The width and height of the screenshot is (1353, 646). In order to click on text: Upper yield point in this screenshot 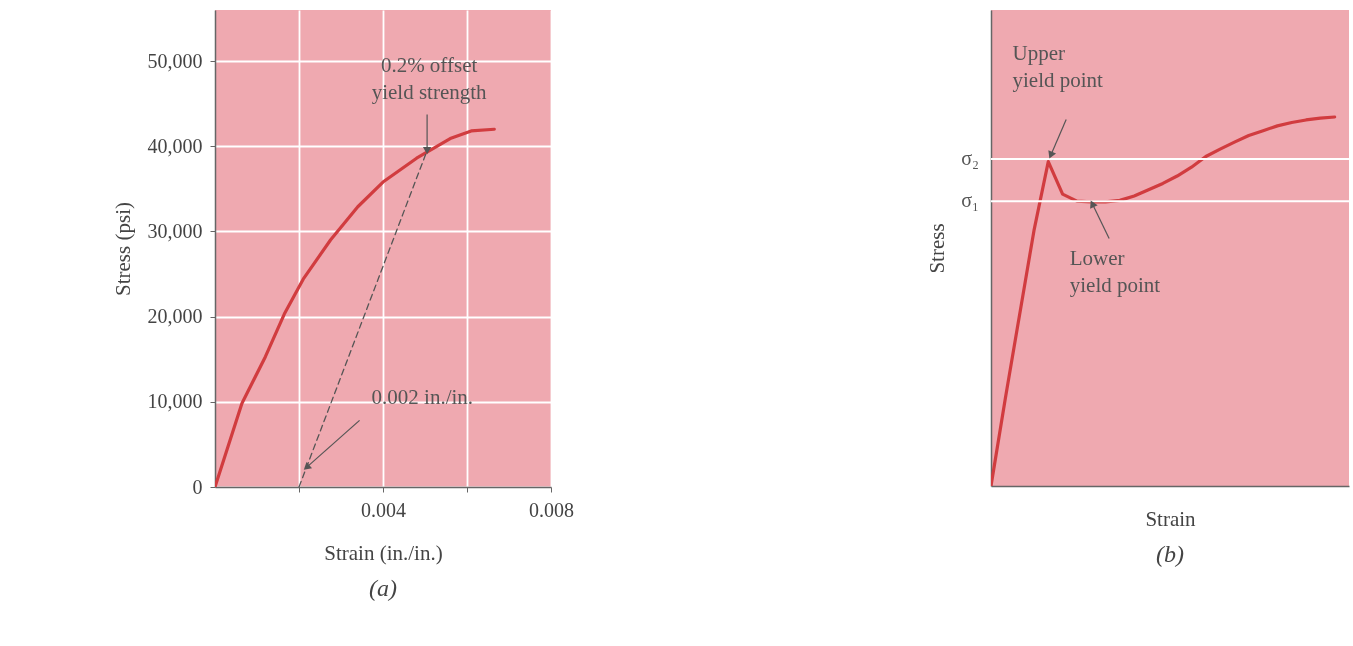, I will do `click(1058, 67)`.